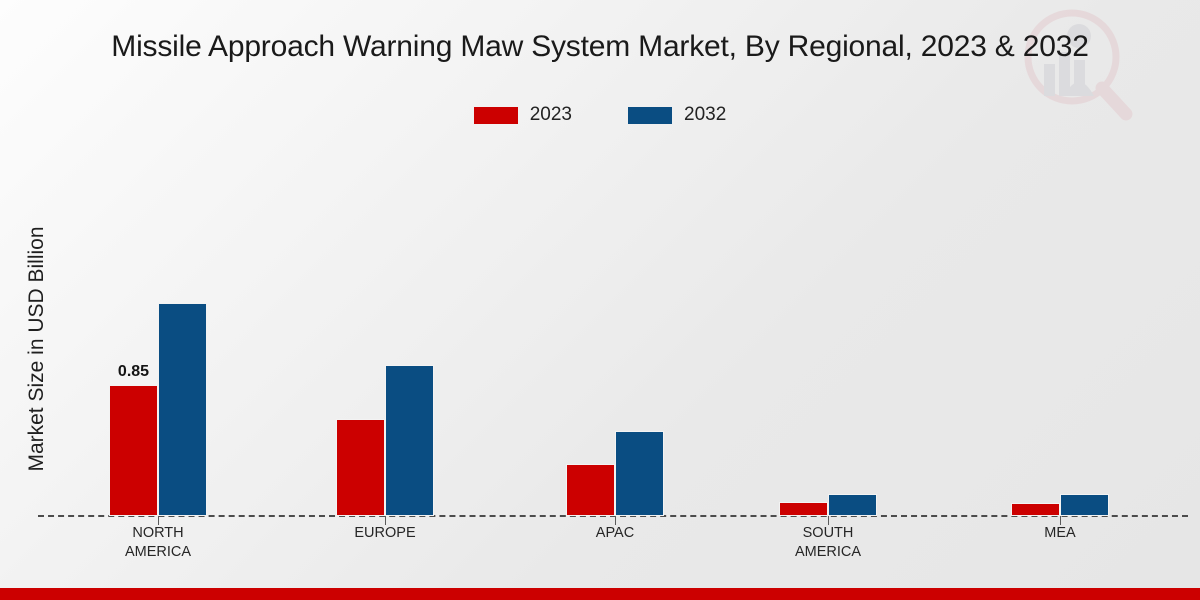 The image size is (1200, 600). Describe the element at coordinates (677, 115) in the screenshot. I see `legend-item-2032: 2032` at that location.